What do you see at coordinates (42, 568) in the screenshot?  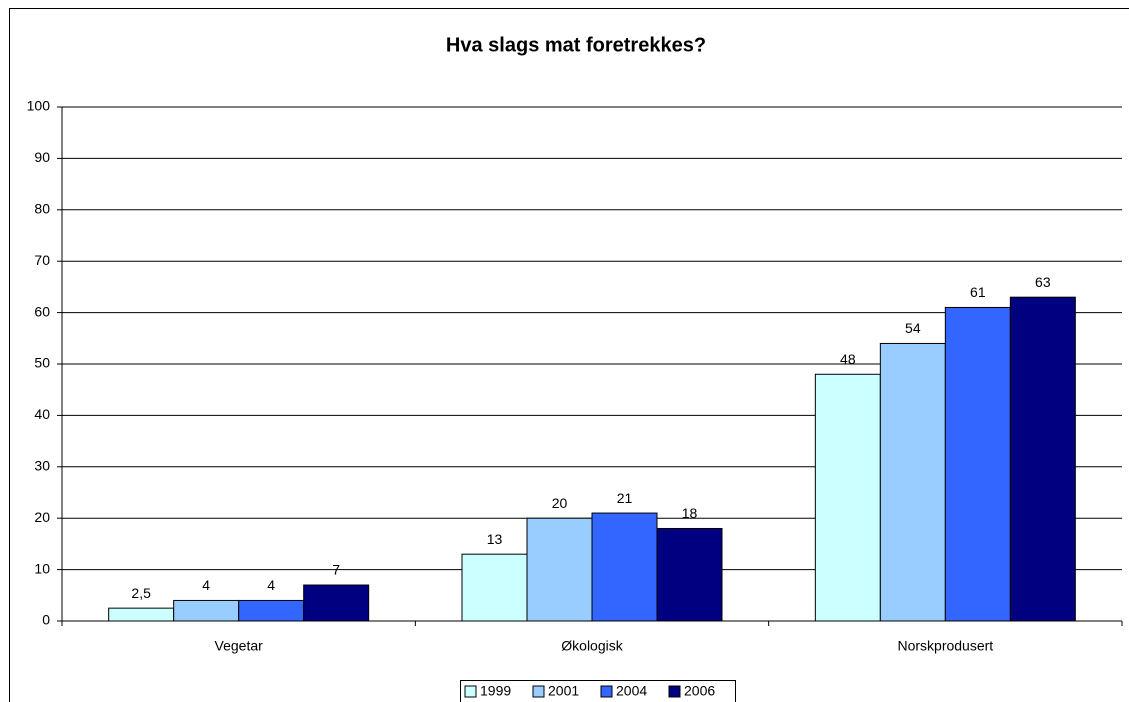 I see `y-tick-label: 10` at bounding box center [42, 568].